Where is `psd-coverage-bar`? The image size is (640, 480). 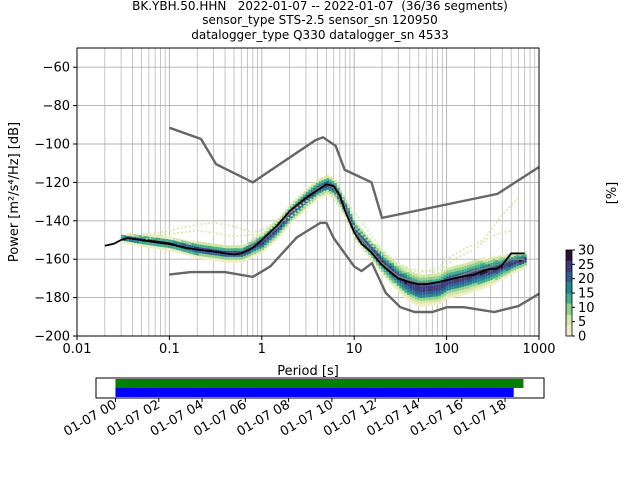
psd-coverage-bar is located at coordinates (314, 392).